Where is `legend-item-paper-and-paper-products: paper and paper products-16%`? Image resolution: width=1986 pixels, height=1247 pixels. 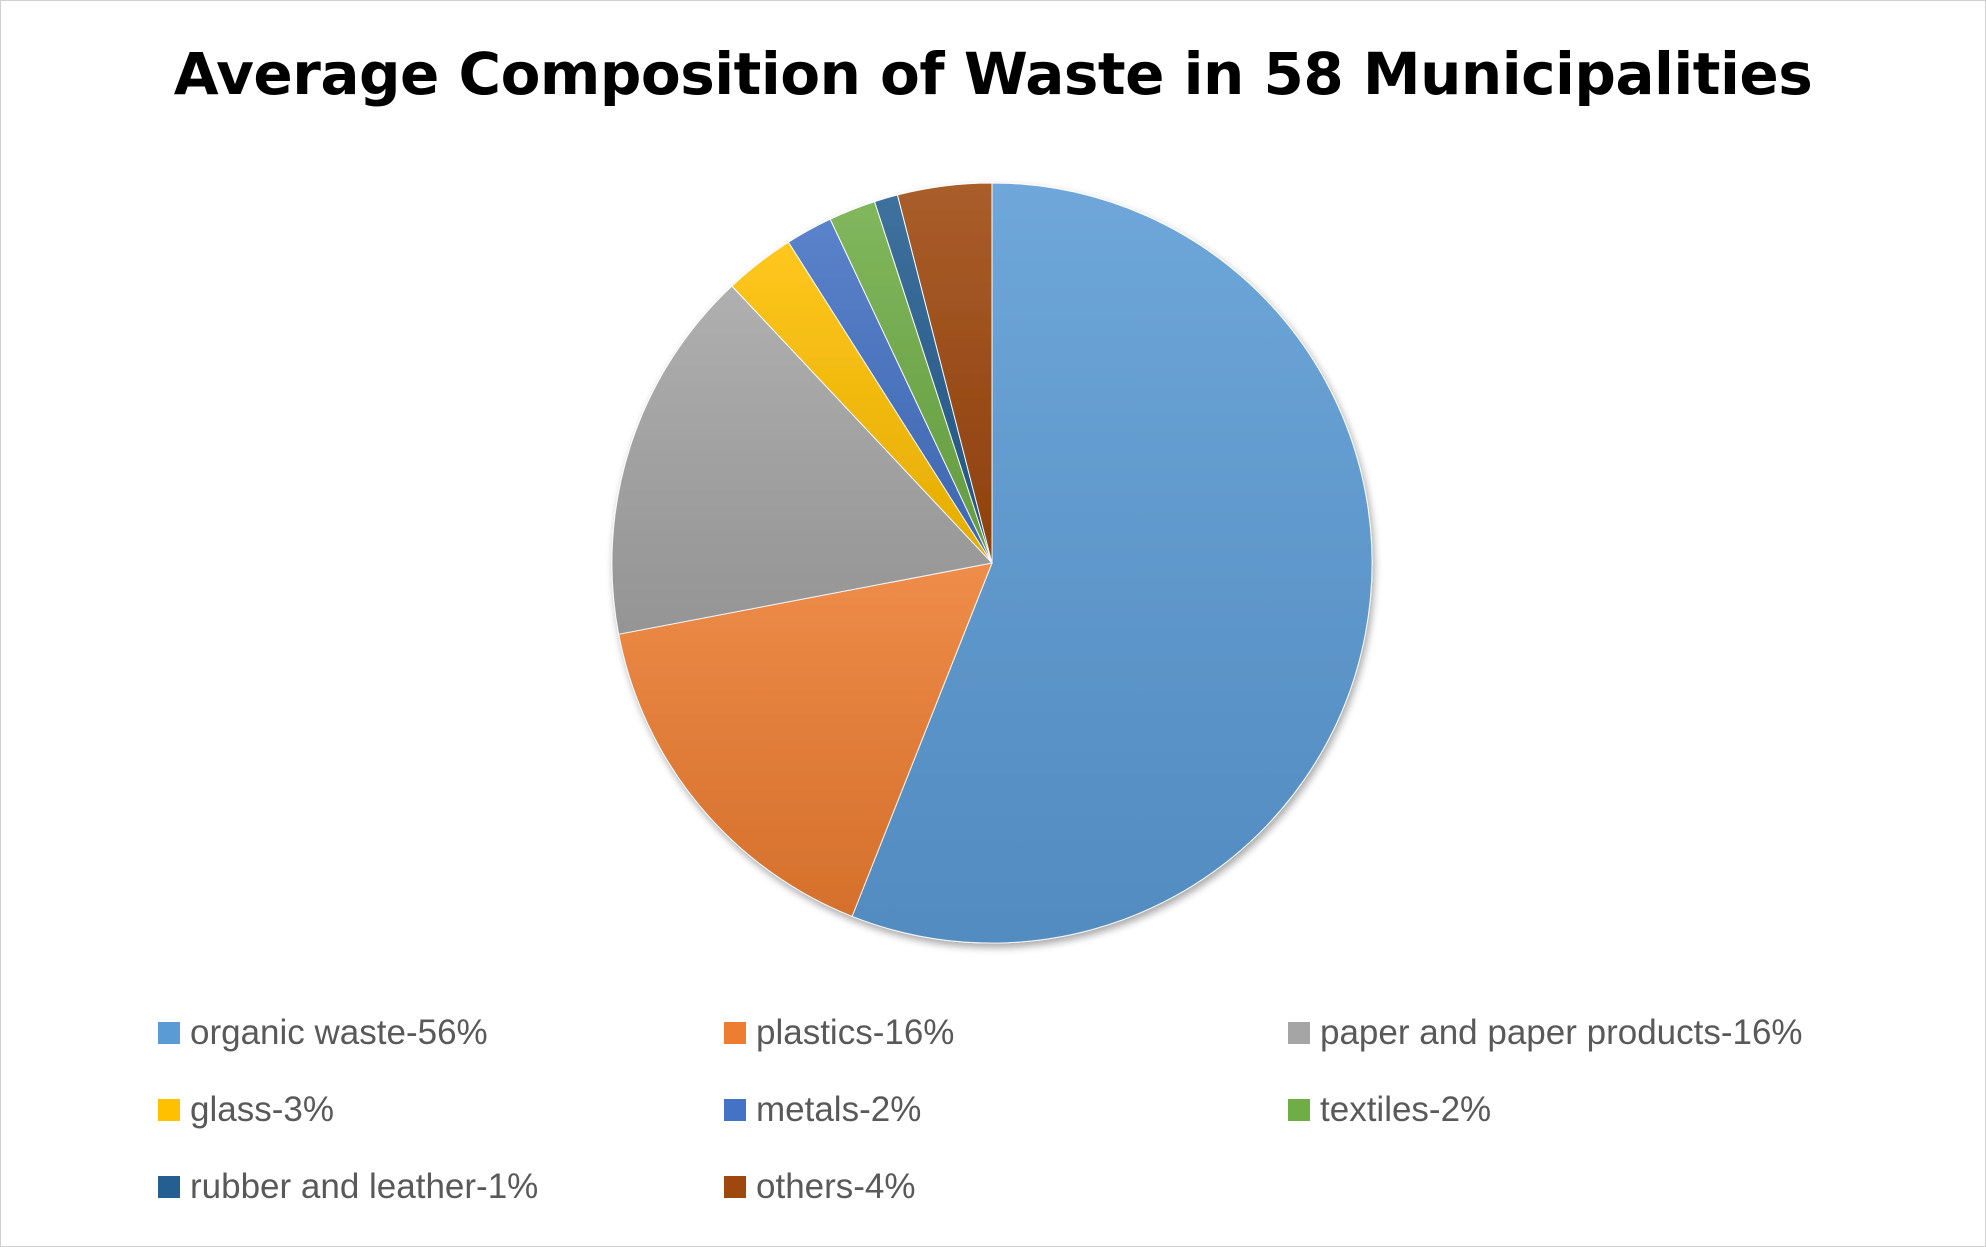
legend-item-paper-and-paper-products: paper and paper products-16% is located at coordinates (1545, 1033).